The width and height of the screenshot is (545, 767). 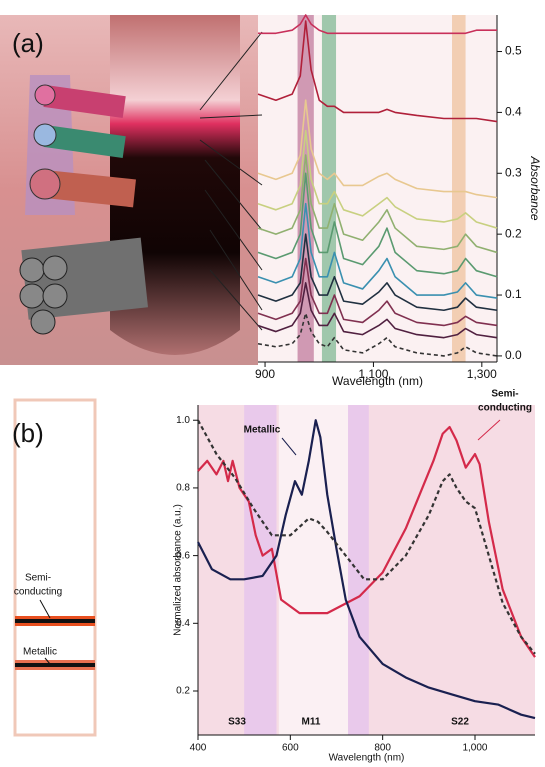 What do you see at coordinates (183, 555) in the screenshot?
I see `y-tick-label: 0.6` at bounding box center [183, 555].